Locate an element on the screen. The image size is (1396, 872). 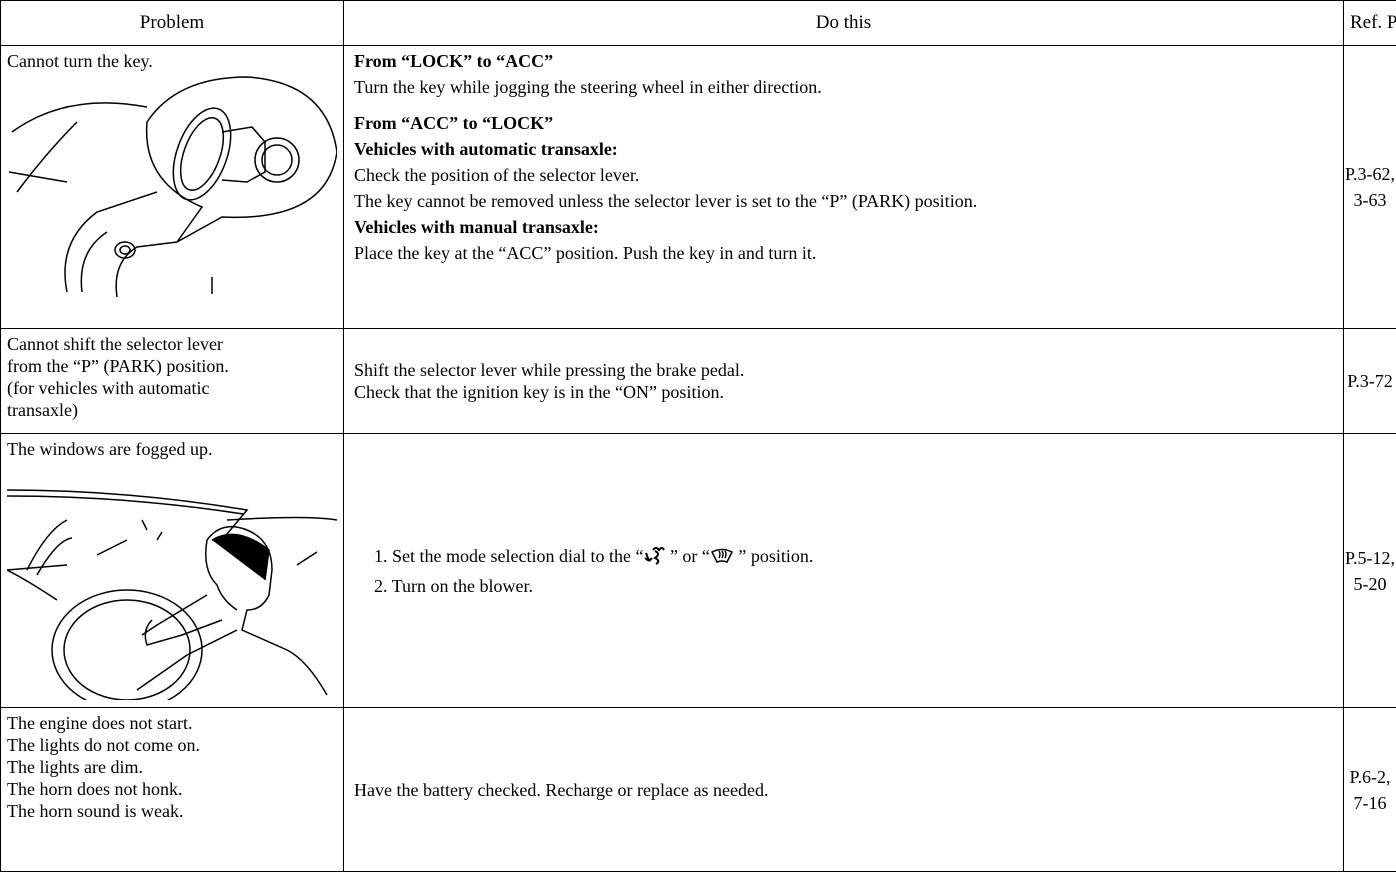
problem-cell: Cannot turn the key. is located at coordinates (172, 187).